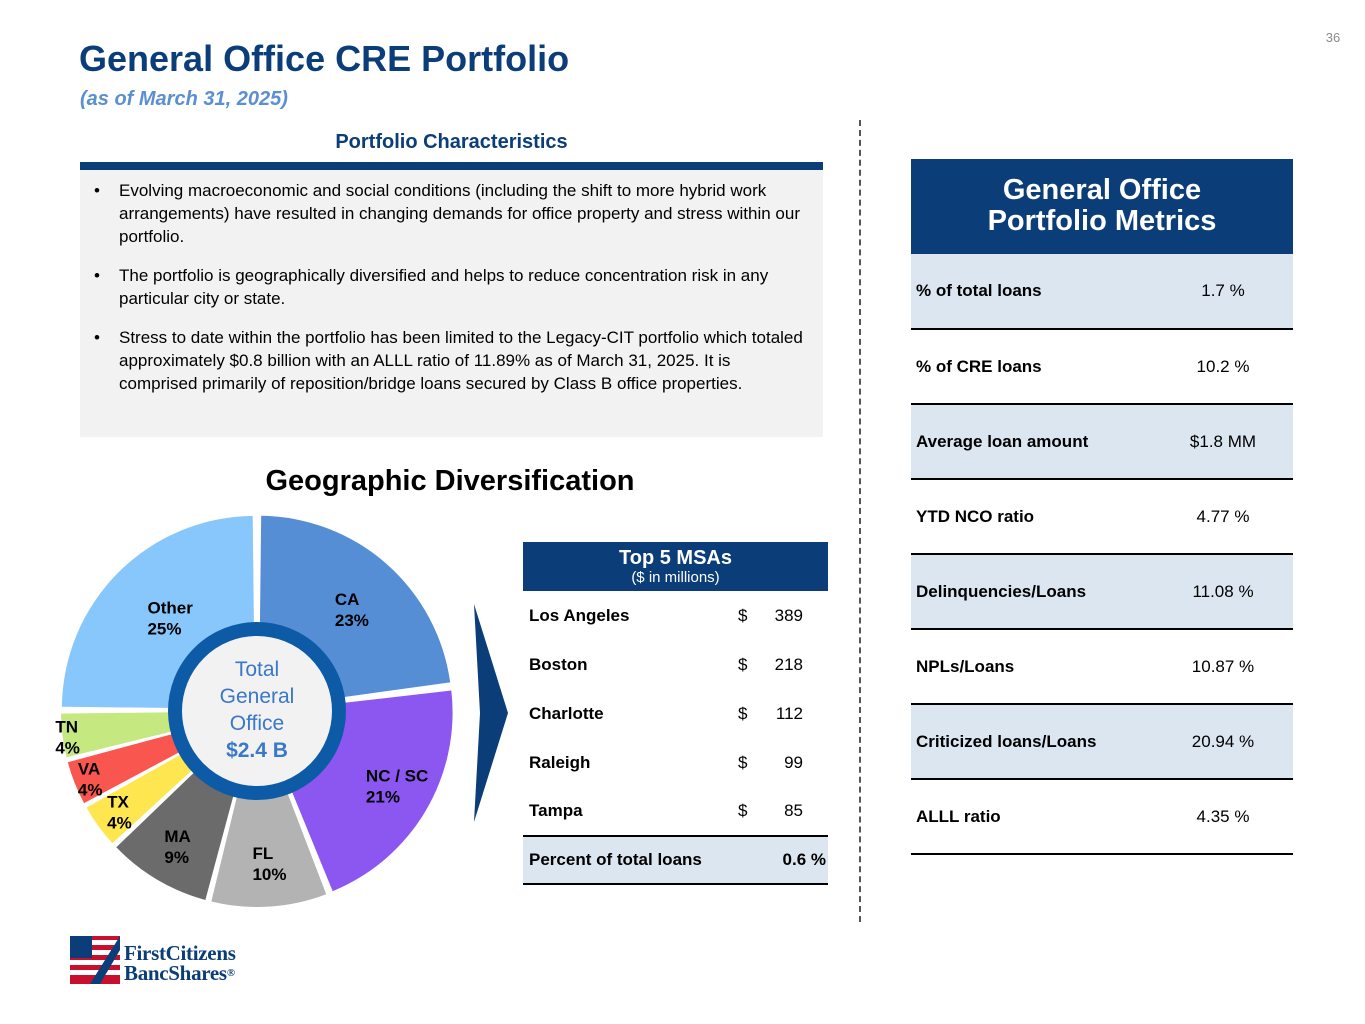 This screenshot has width=1365, height=1024. Describe the element at coordinates (675, 615) in the screenshot. I see `table-row: Los Angeles $ 389` at that location.